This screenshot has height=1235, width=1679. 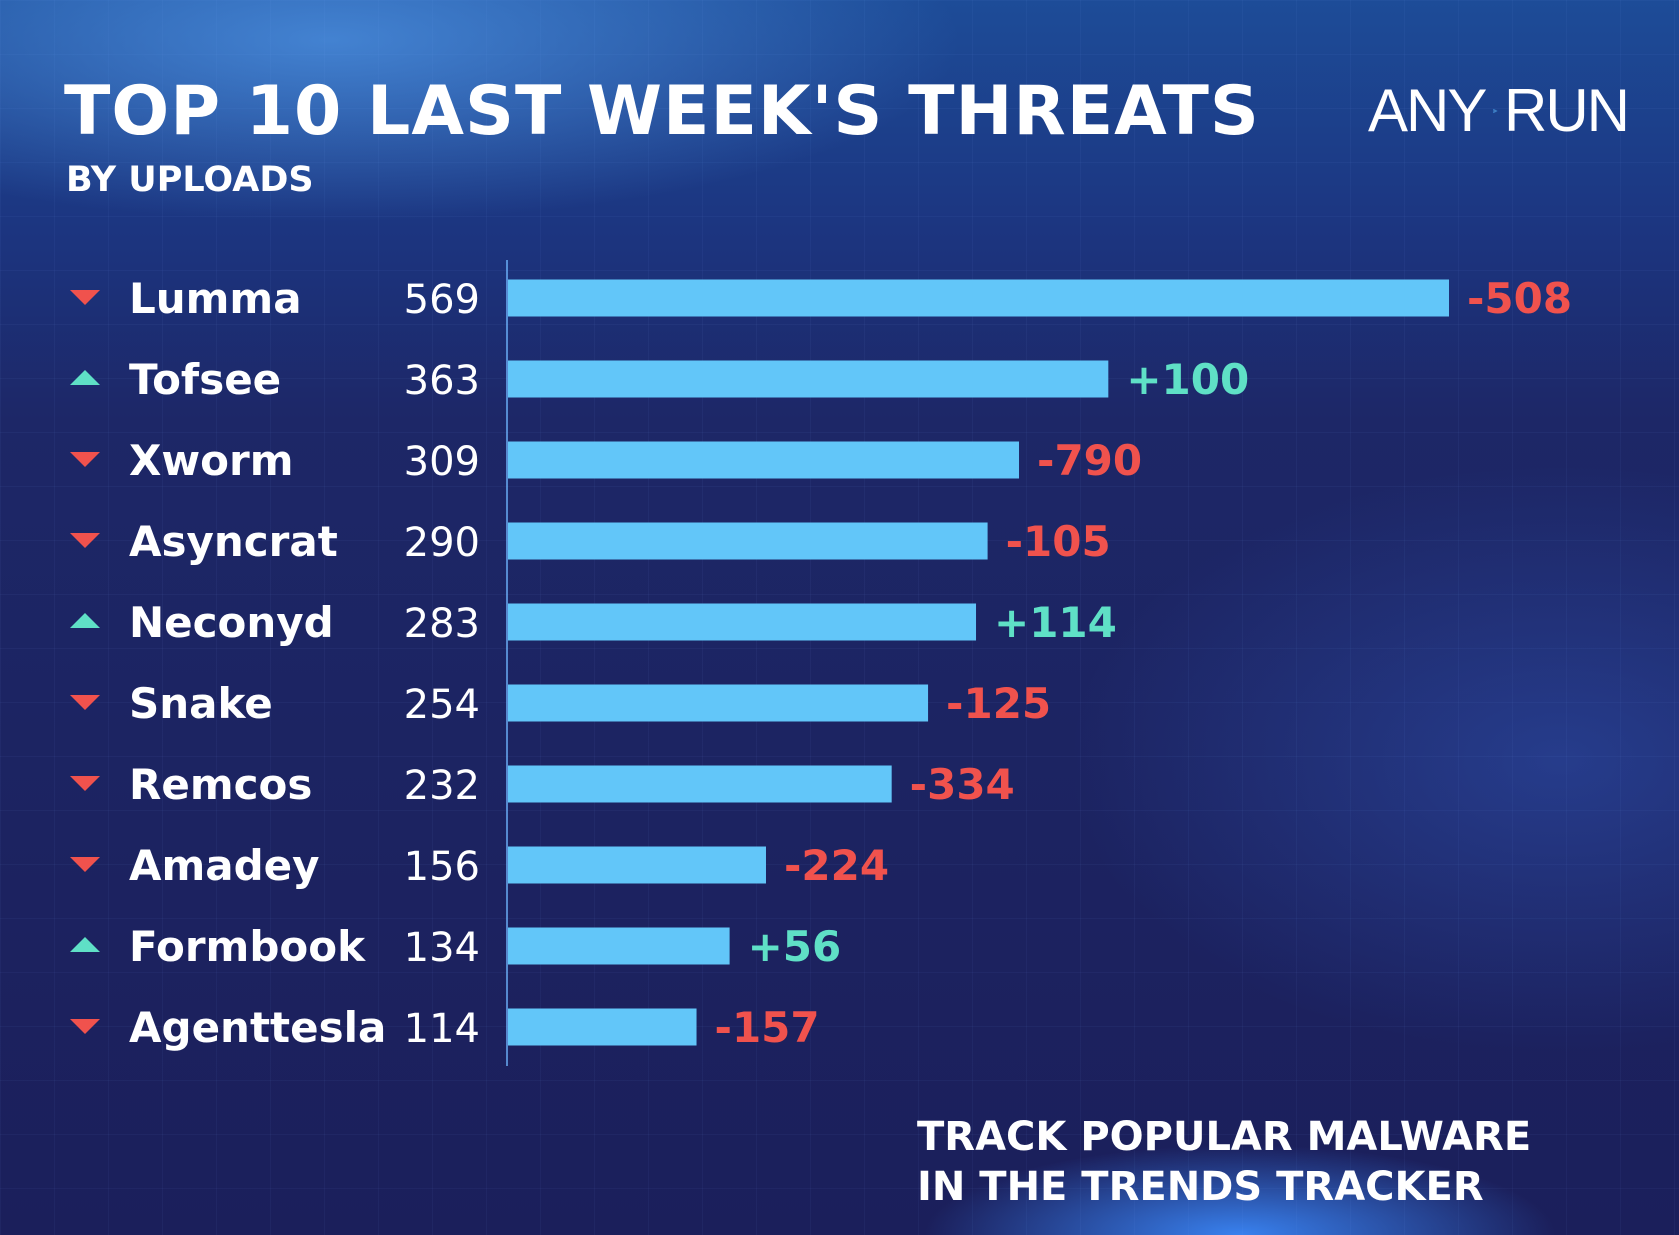 I want to click on change-label: -157, so click(x=767, y=1027).